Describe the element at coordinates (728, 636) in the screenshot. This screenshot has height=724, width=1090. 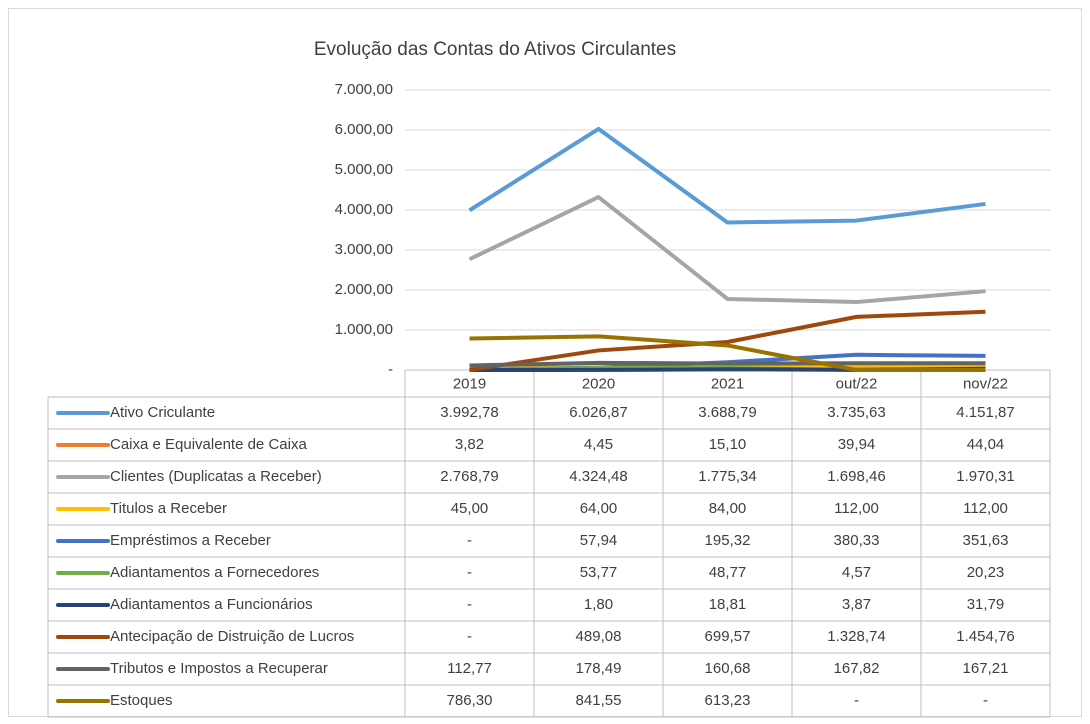
I see `table-value: 699,57` at that location.